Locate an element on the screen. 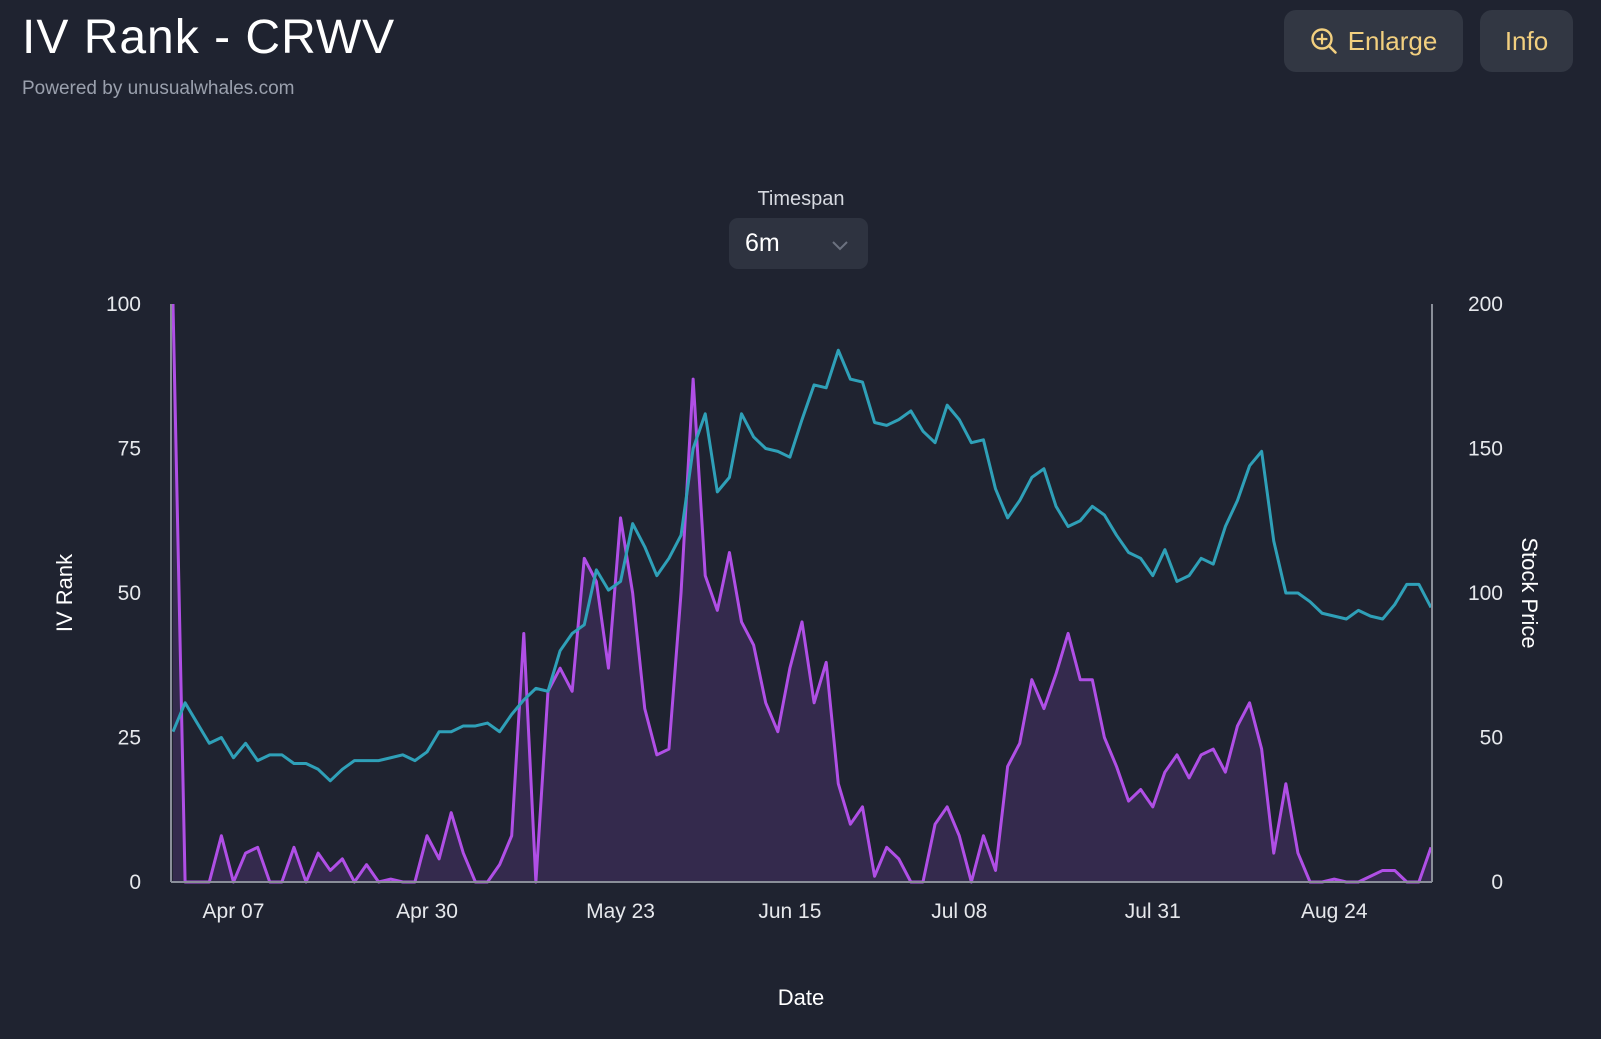 Image resolution: width=1601 pixels, height=1039 pixels. x-tick-label: Jul 31 is located at coordinates (1153, 911).